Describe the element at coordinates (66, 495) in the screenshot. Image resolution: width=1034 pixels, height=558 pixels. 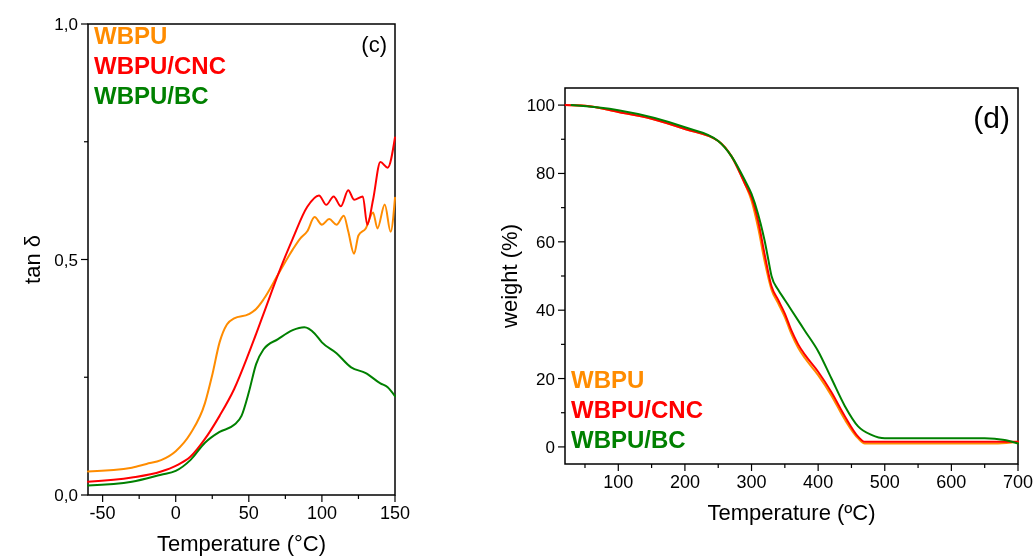
I see `y-tick-label: 0,0` at that location.